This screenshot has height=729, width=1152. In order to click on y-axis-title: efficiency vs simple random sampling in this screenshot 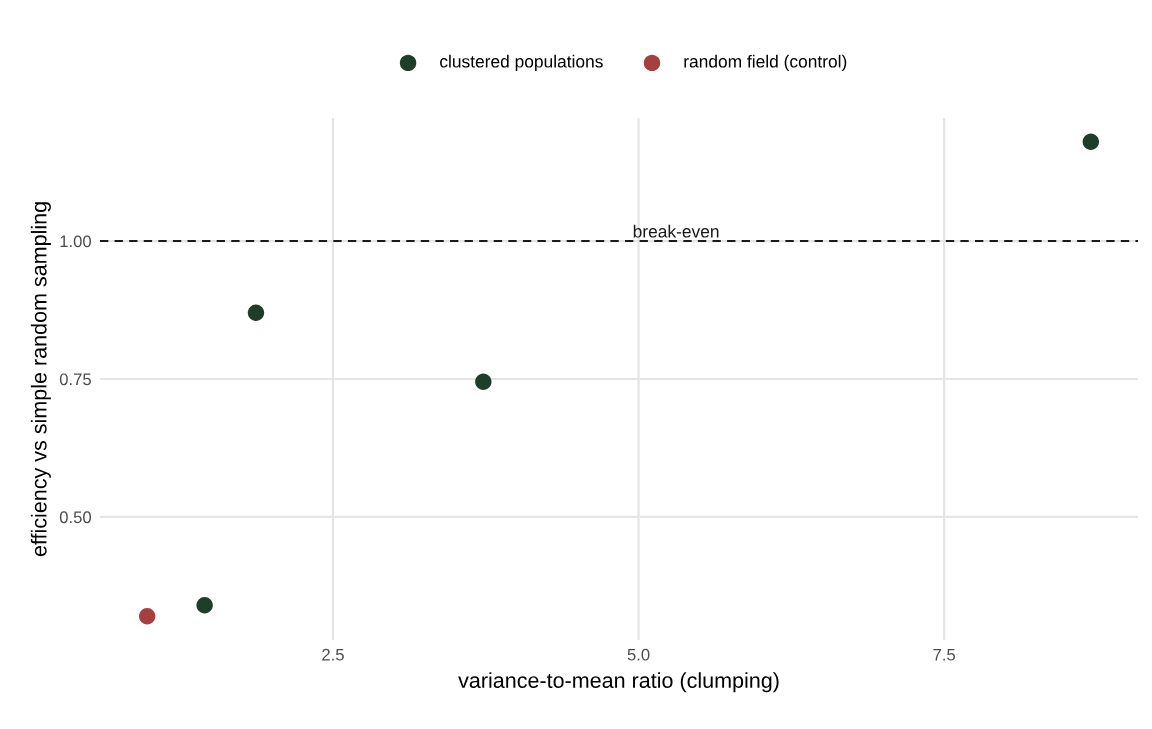, I will do `click(40, 379)`.